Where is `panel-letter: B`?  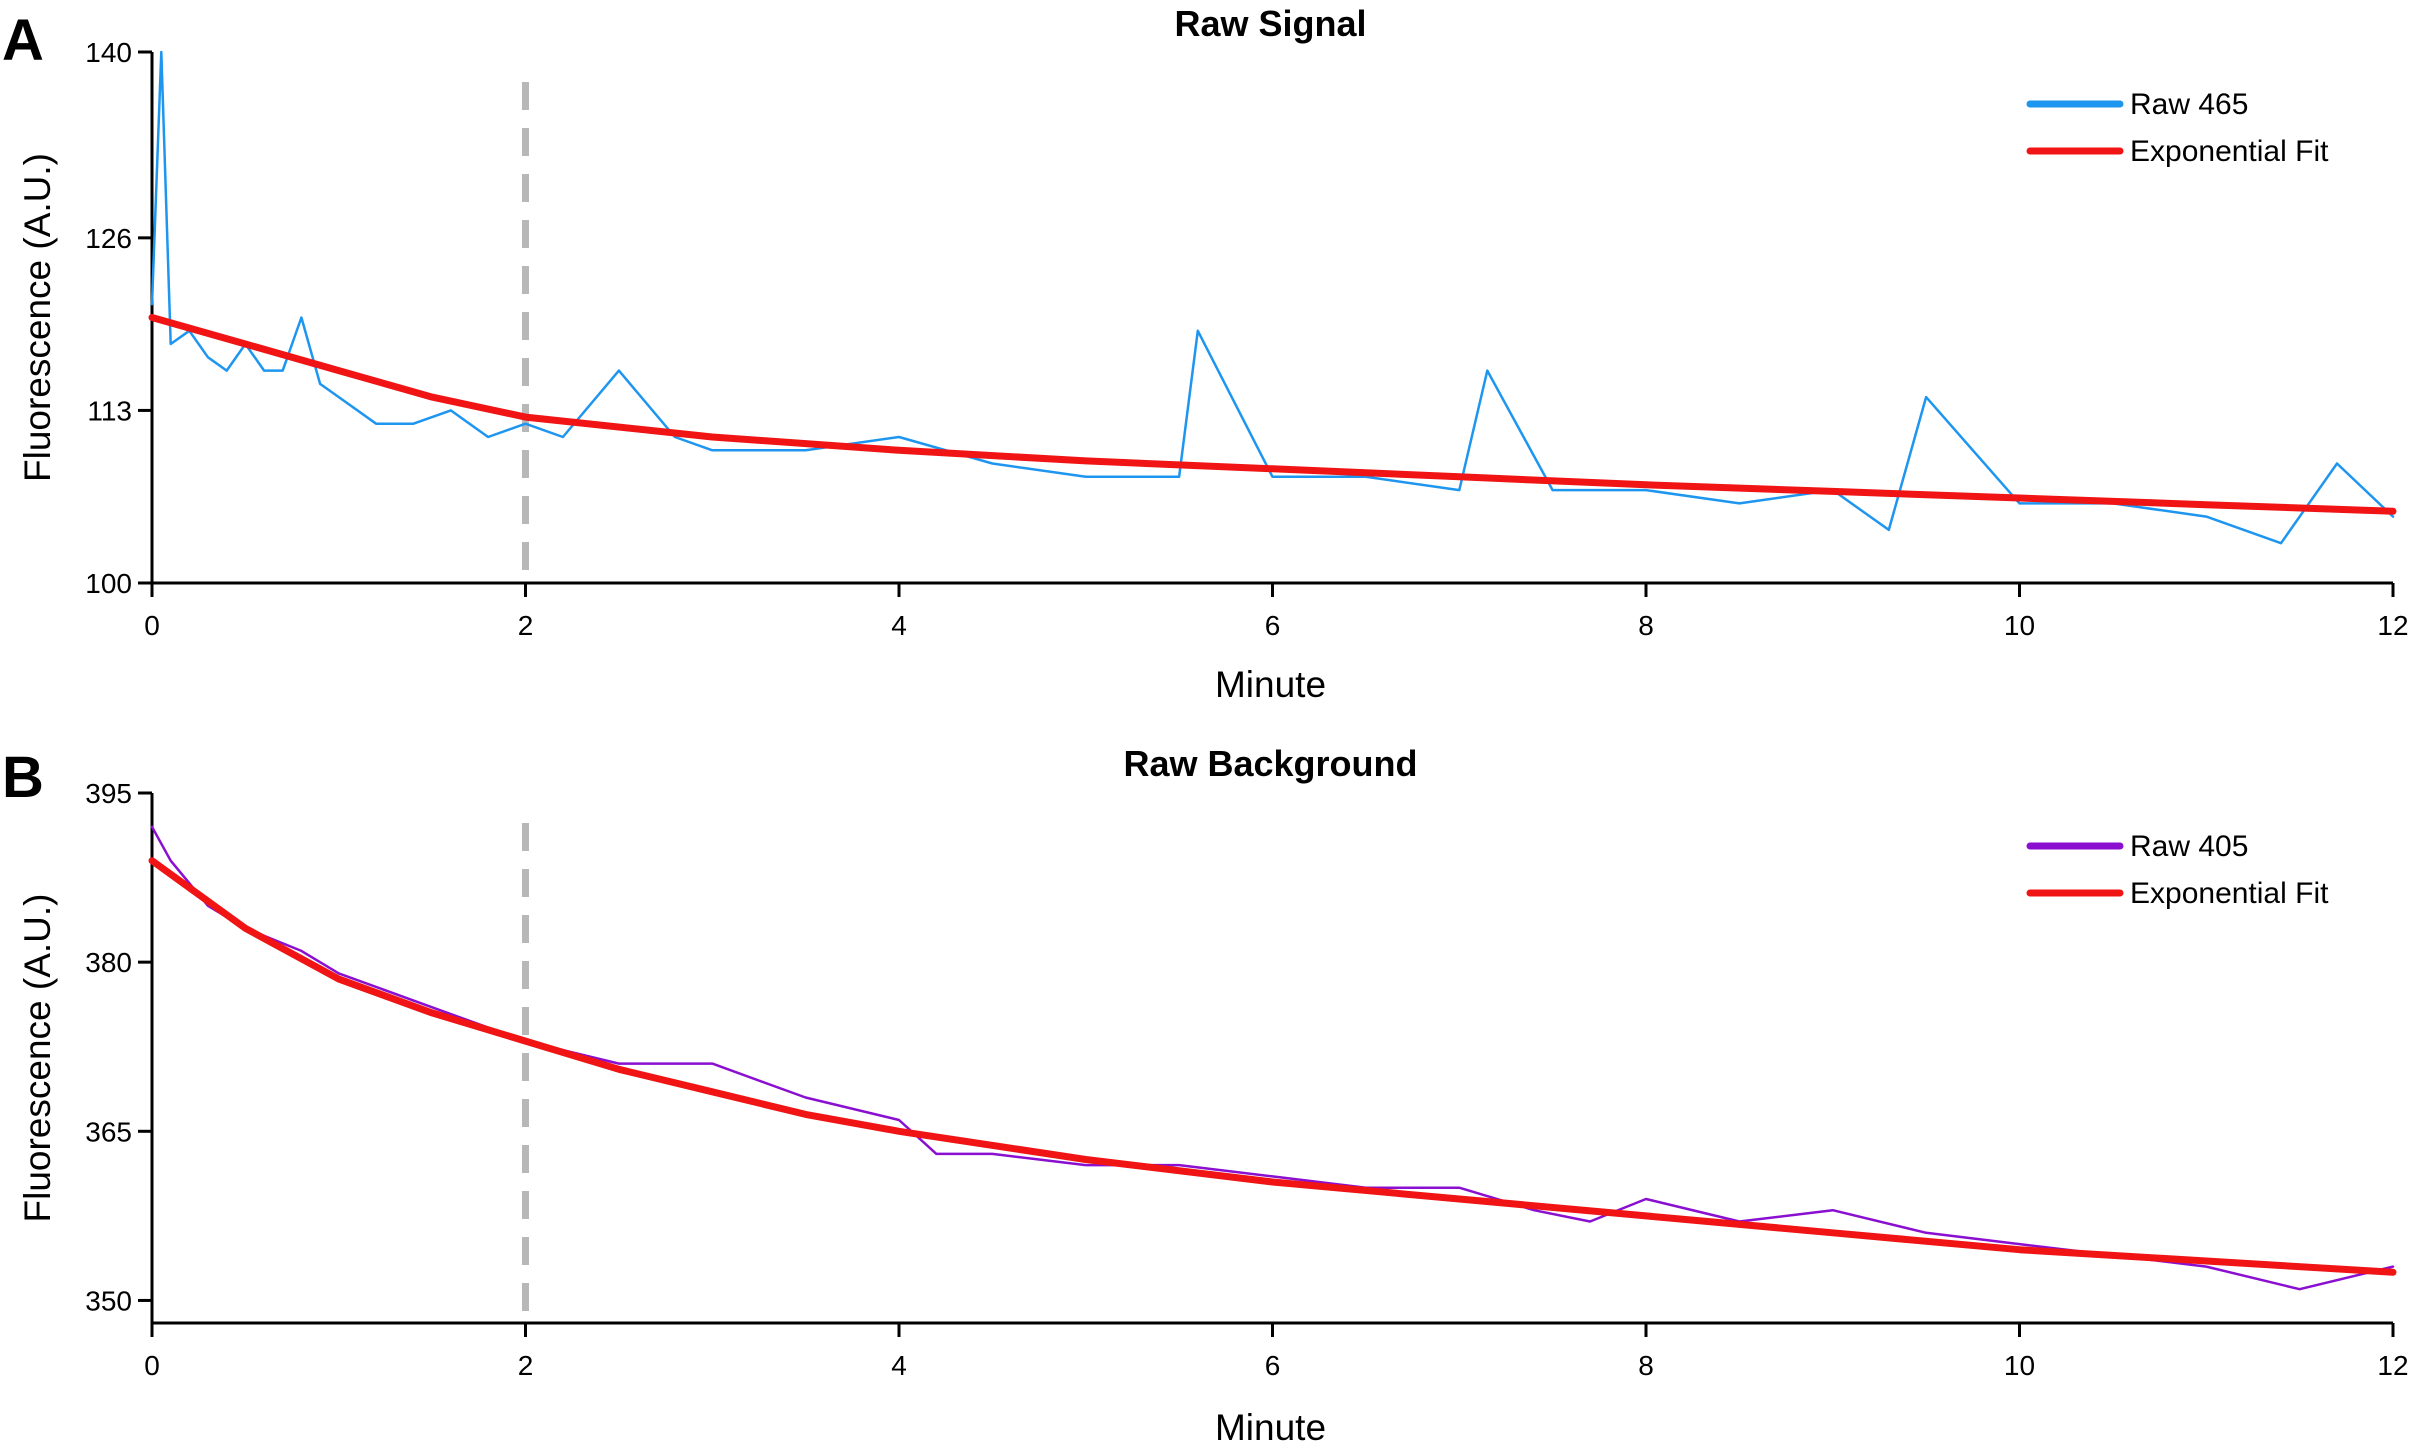 panel-letter: B is located at coordinates (23, 777).